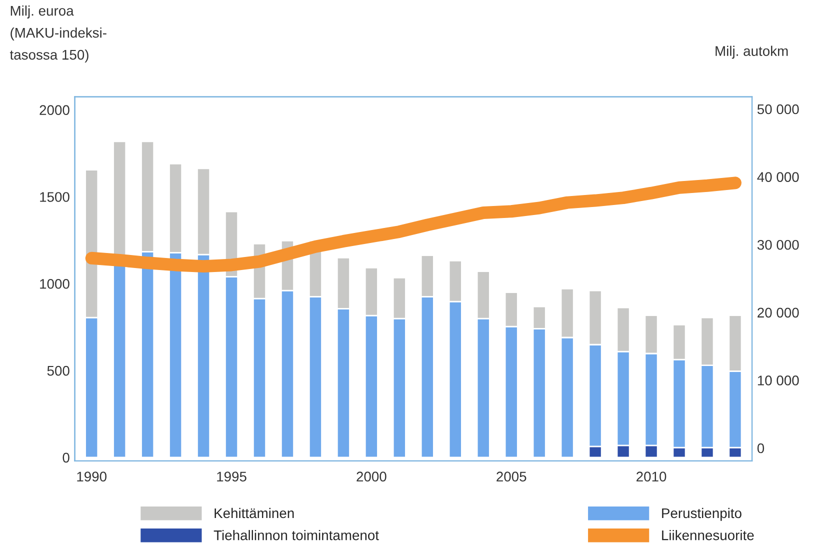 Image resolution: width=813 pixels, height=550 pixels. What do you see at coordinates (58, 34) in the screenshot?
I see `y-axis-title: Milj. euroa (MAKU-indeksi- tasossa 150)` at bounding box center [58, 34].